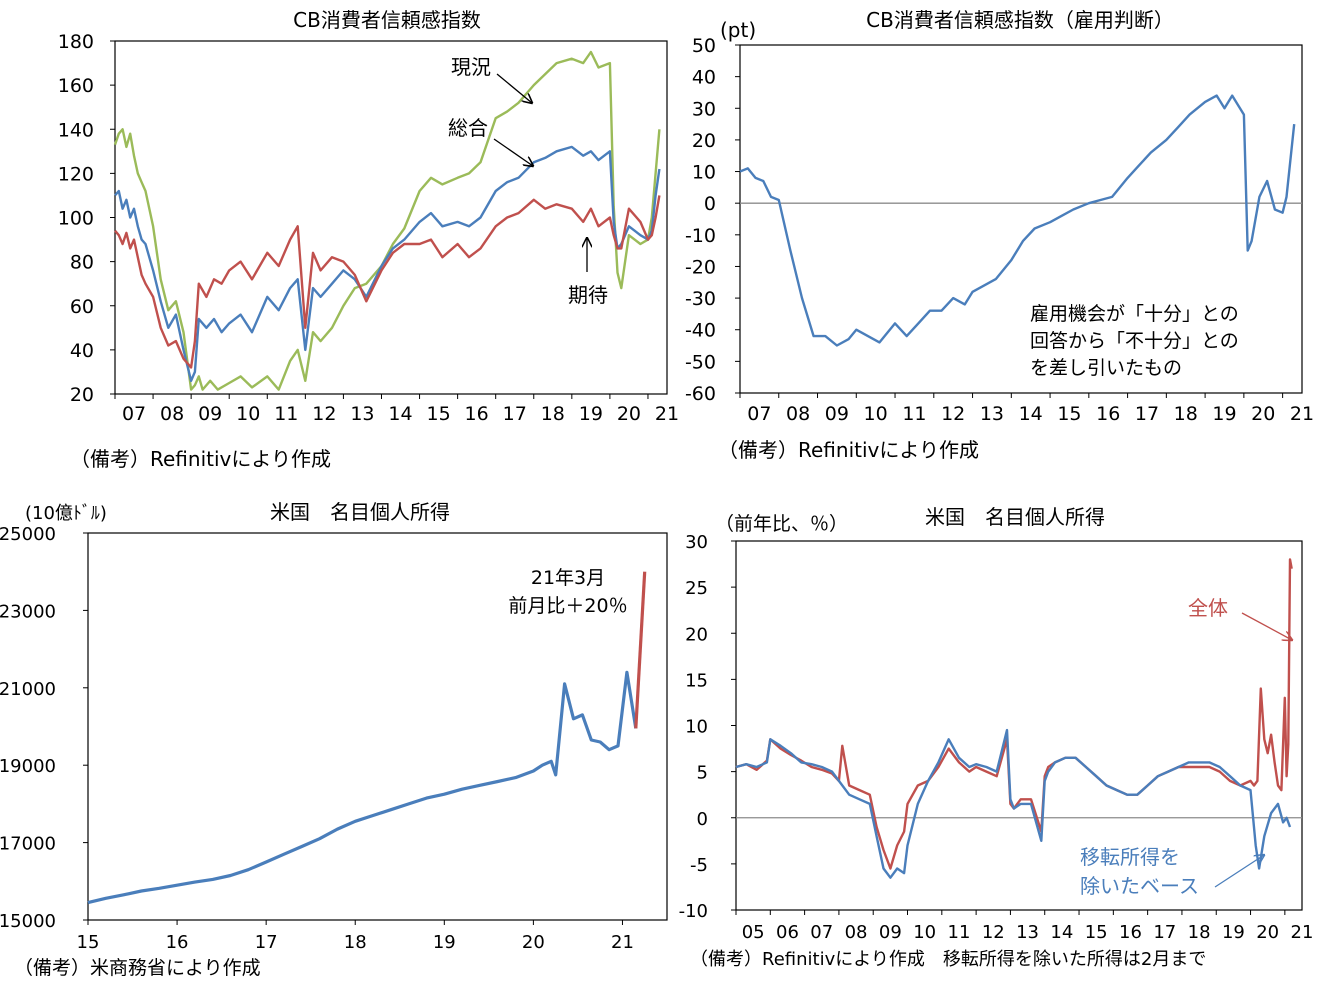 The image size is (1323, 990). Describe the element at coordinates (1266, 626) in the screenshot. I see `chart4-label-total-arrow` at that location.